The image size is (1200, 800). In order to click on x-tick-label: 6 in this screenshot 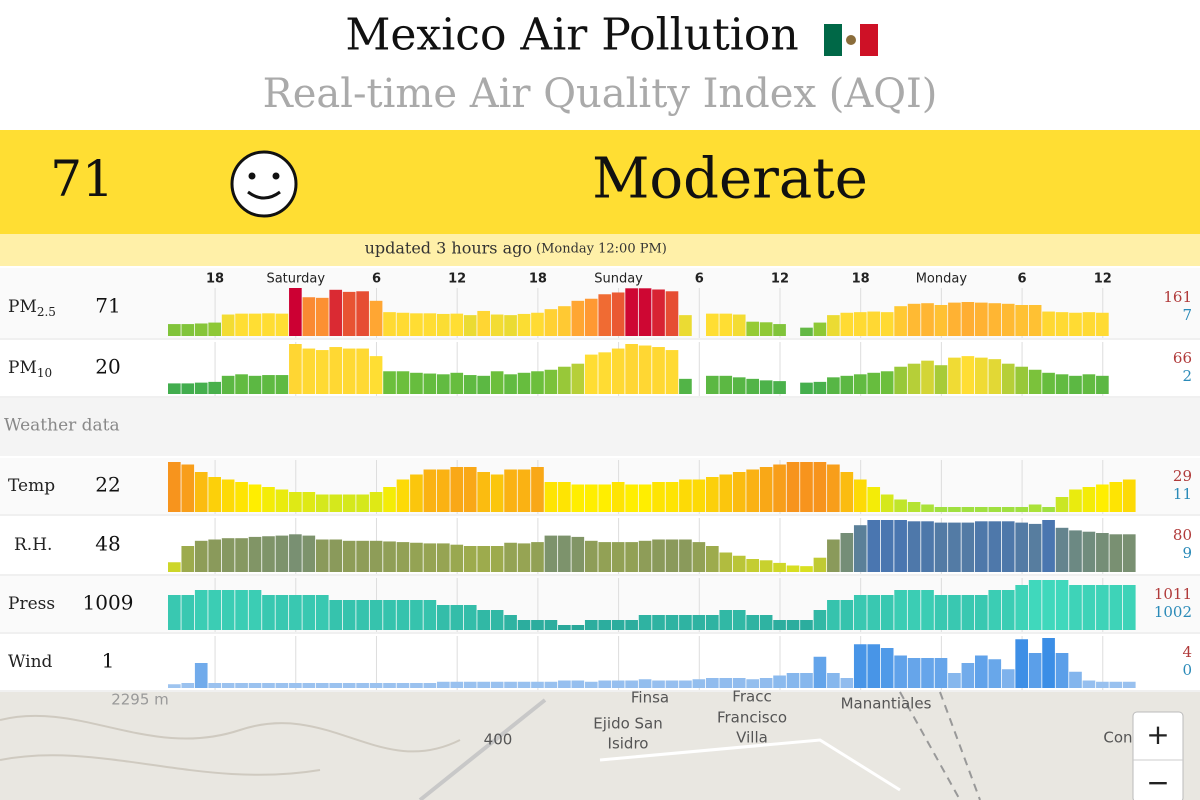, I will do `click(1022, 279)`.